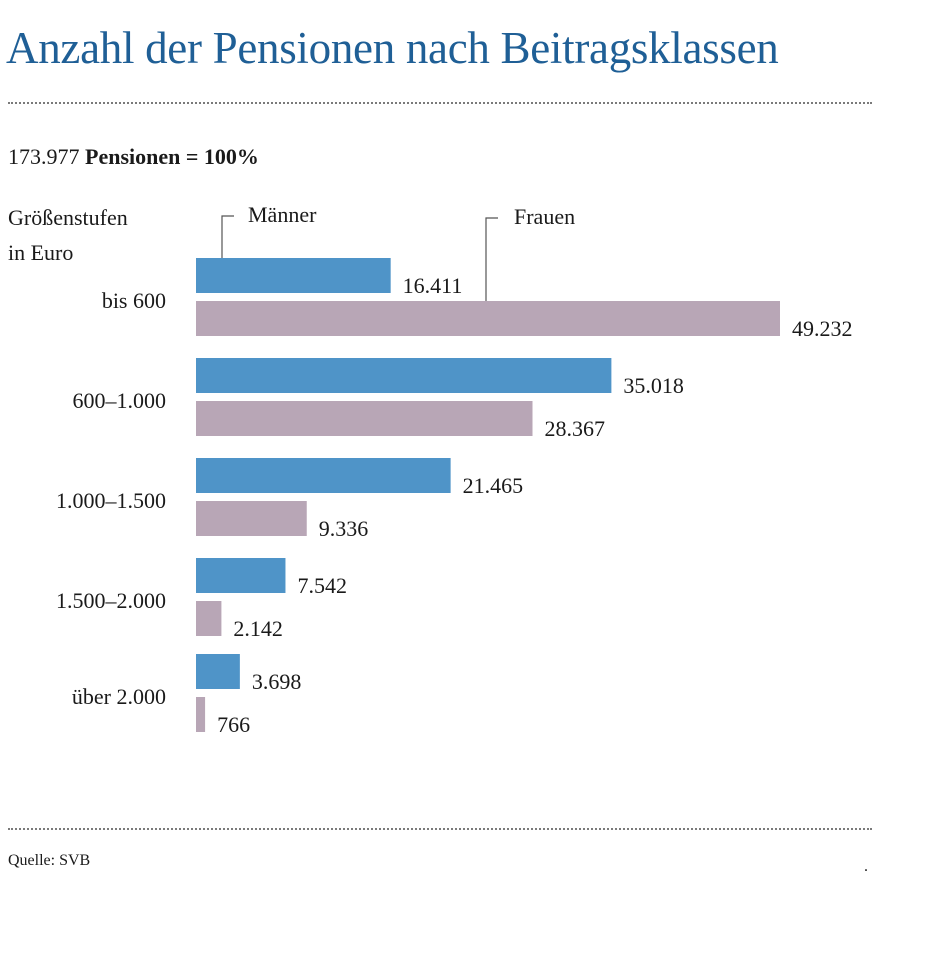 This screenshot has height=956, width=925. What do you see at coordinates (119, 696) in the screenshot?
I see `category-label: über 2.000` at bounding box center [119, 696].